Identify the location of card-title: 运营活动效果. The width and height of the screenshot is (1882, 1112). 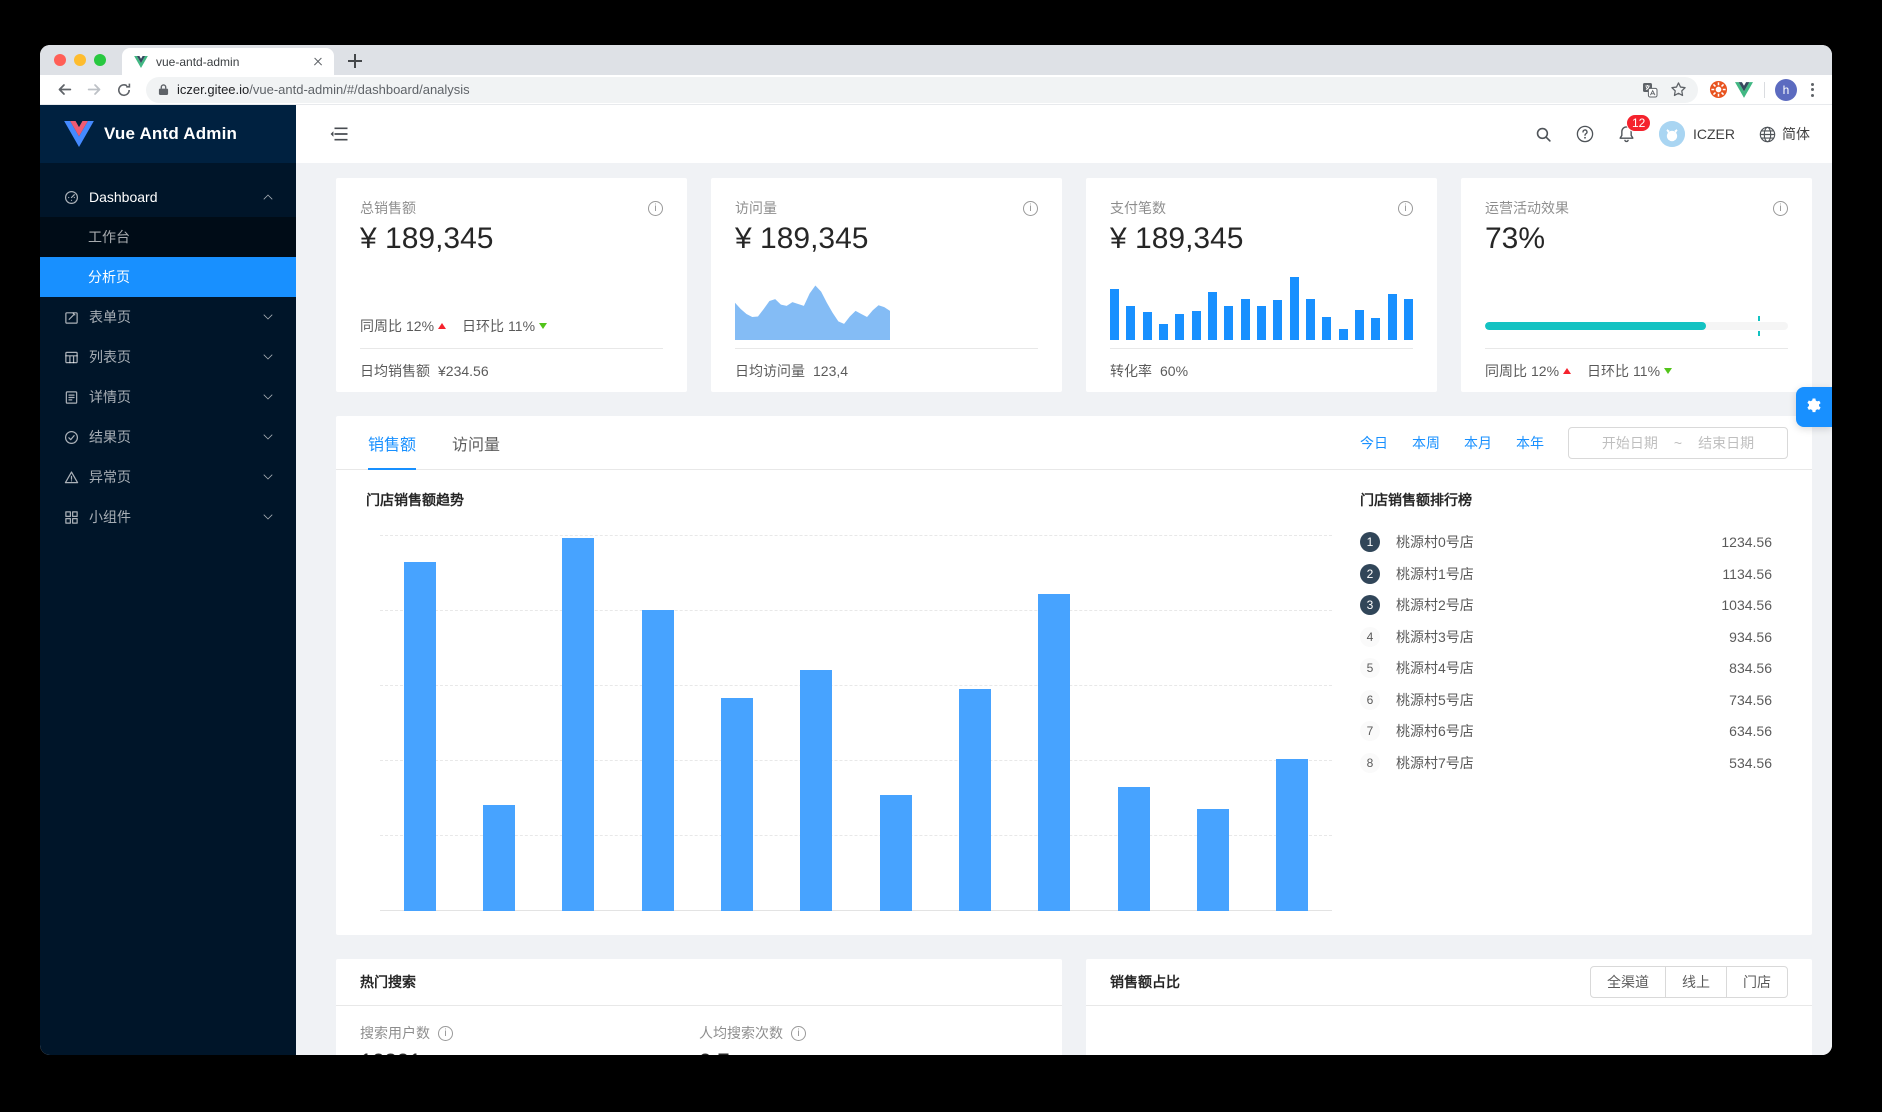
(1527, 208).